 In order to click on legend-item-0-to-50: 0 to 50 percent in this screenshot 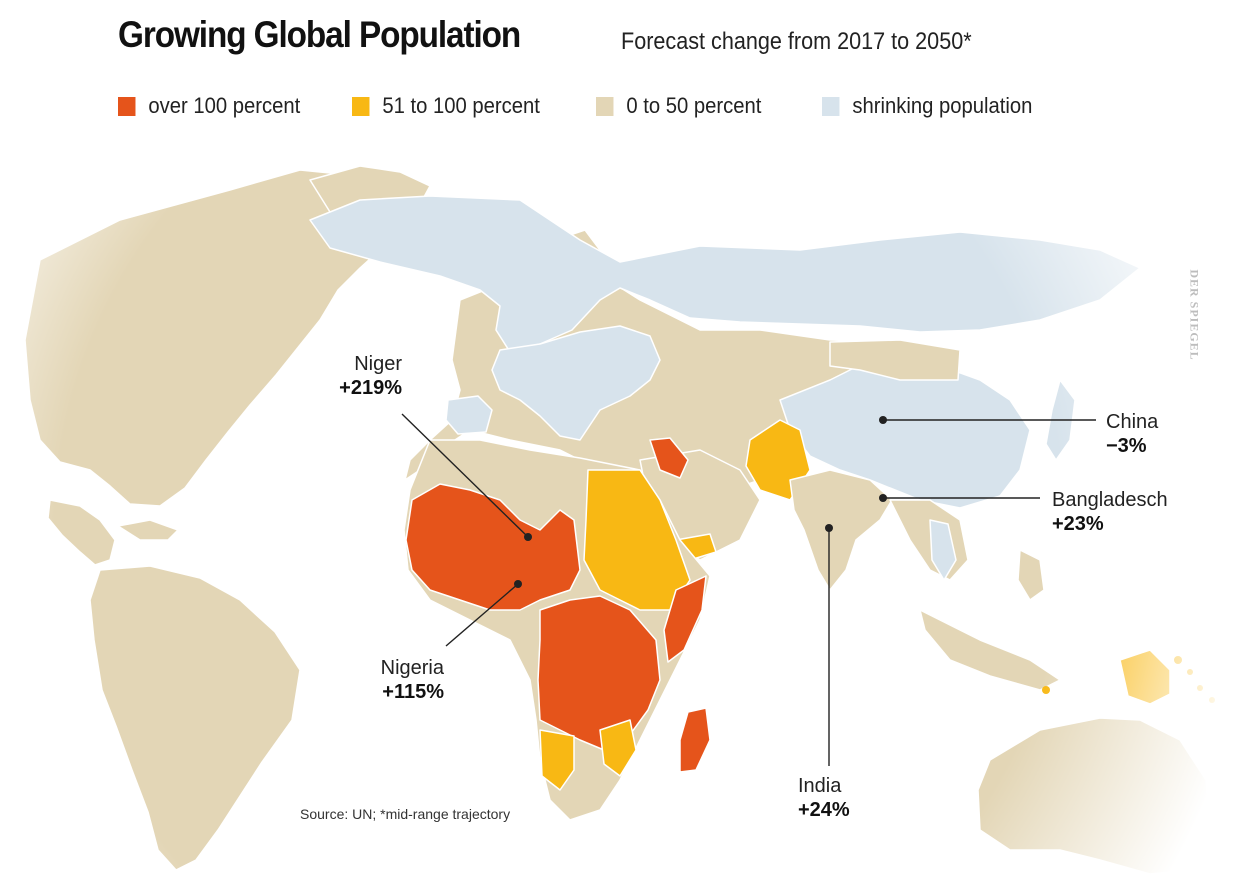, I will do `click(678, 106)`.